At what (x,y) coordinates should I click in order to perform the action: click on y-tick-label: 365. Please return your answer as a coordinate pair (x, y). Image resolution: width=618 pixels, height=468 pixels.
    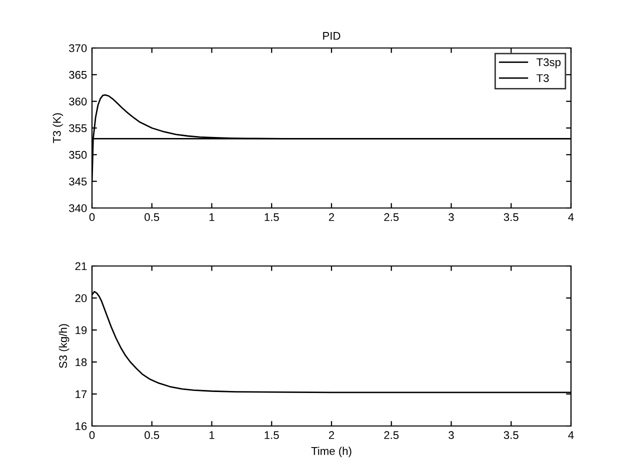
    Looking at the image, I should click on (78, 74).